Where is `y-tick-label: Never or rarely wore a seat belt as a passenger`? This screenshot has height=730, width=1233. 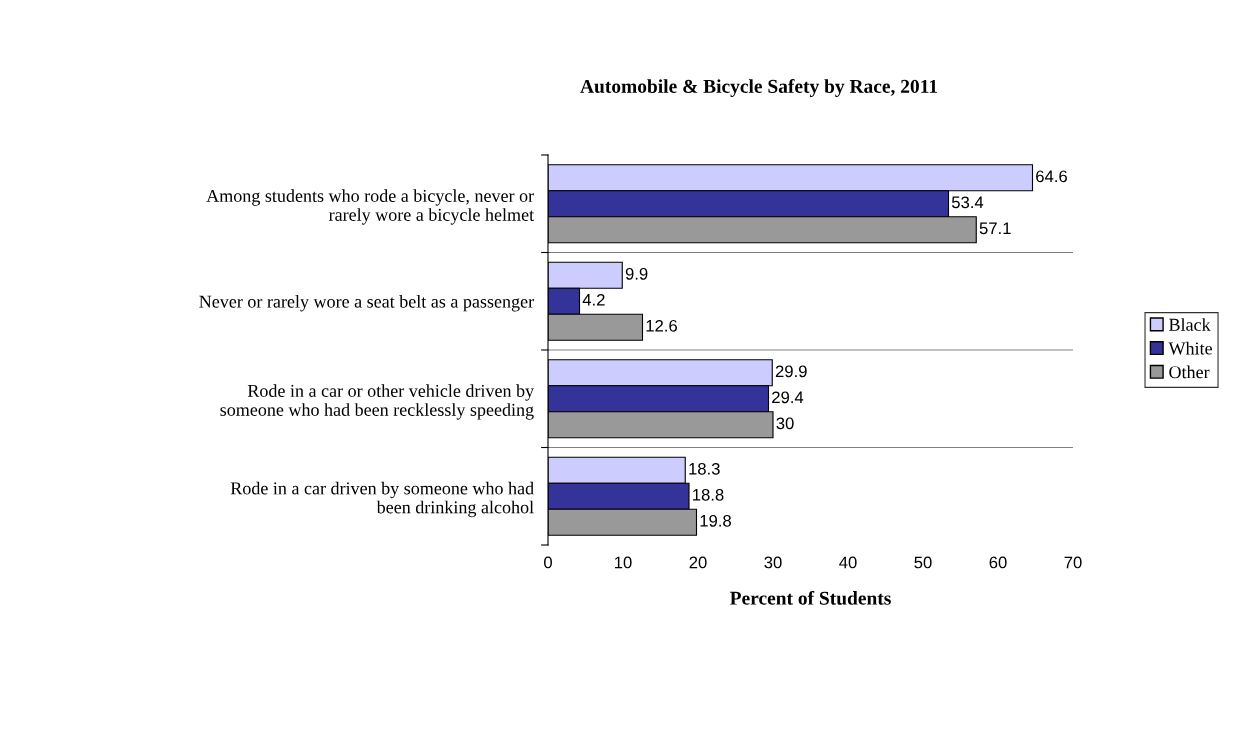 y-tick-label: Never or rarely wore a seat belt as a passenger is located at coordinates (366, 303).